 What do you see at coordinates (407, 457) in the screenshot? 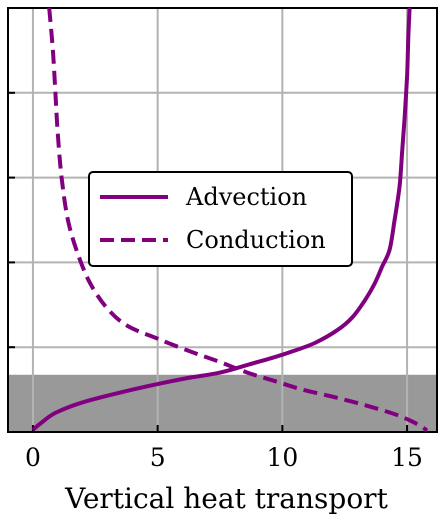
I see `x-tick-label-3: 15` at bounding box center [407, 457].